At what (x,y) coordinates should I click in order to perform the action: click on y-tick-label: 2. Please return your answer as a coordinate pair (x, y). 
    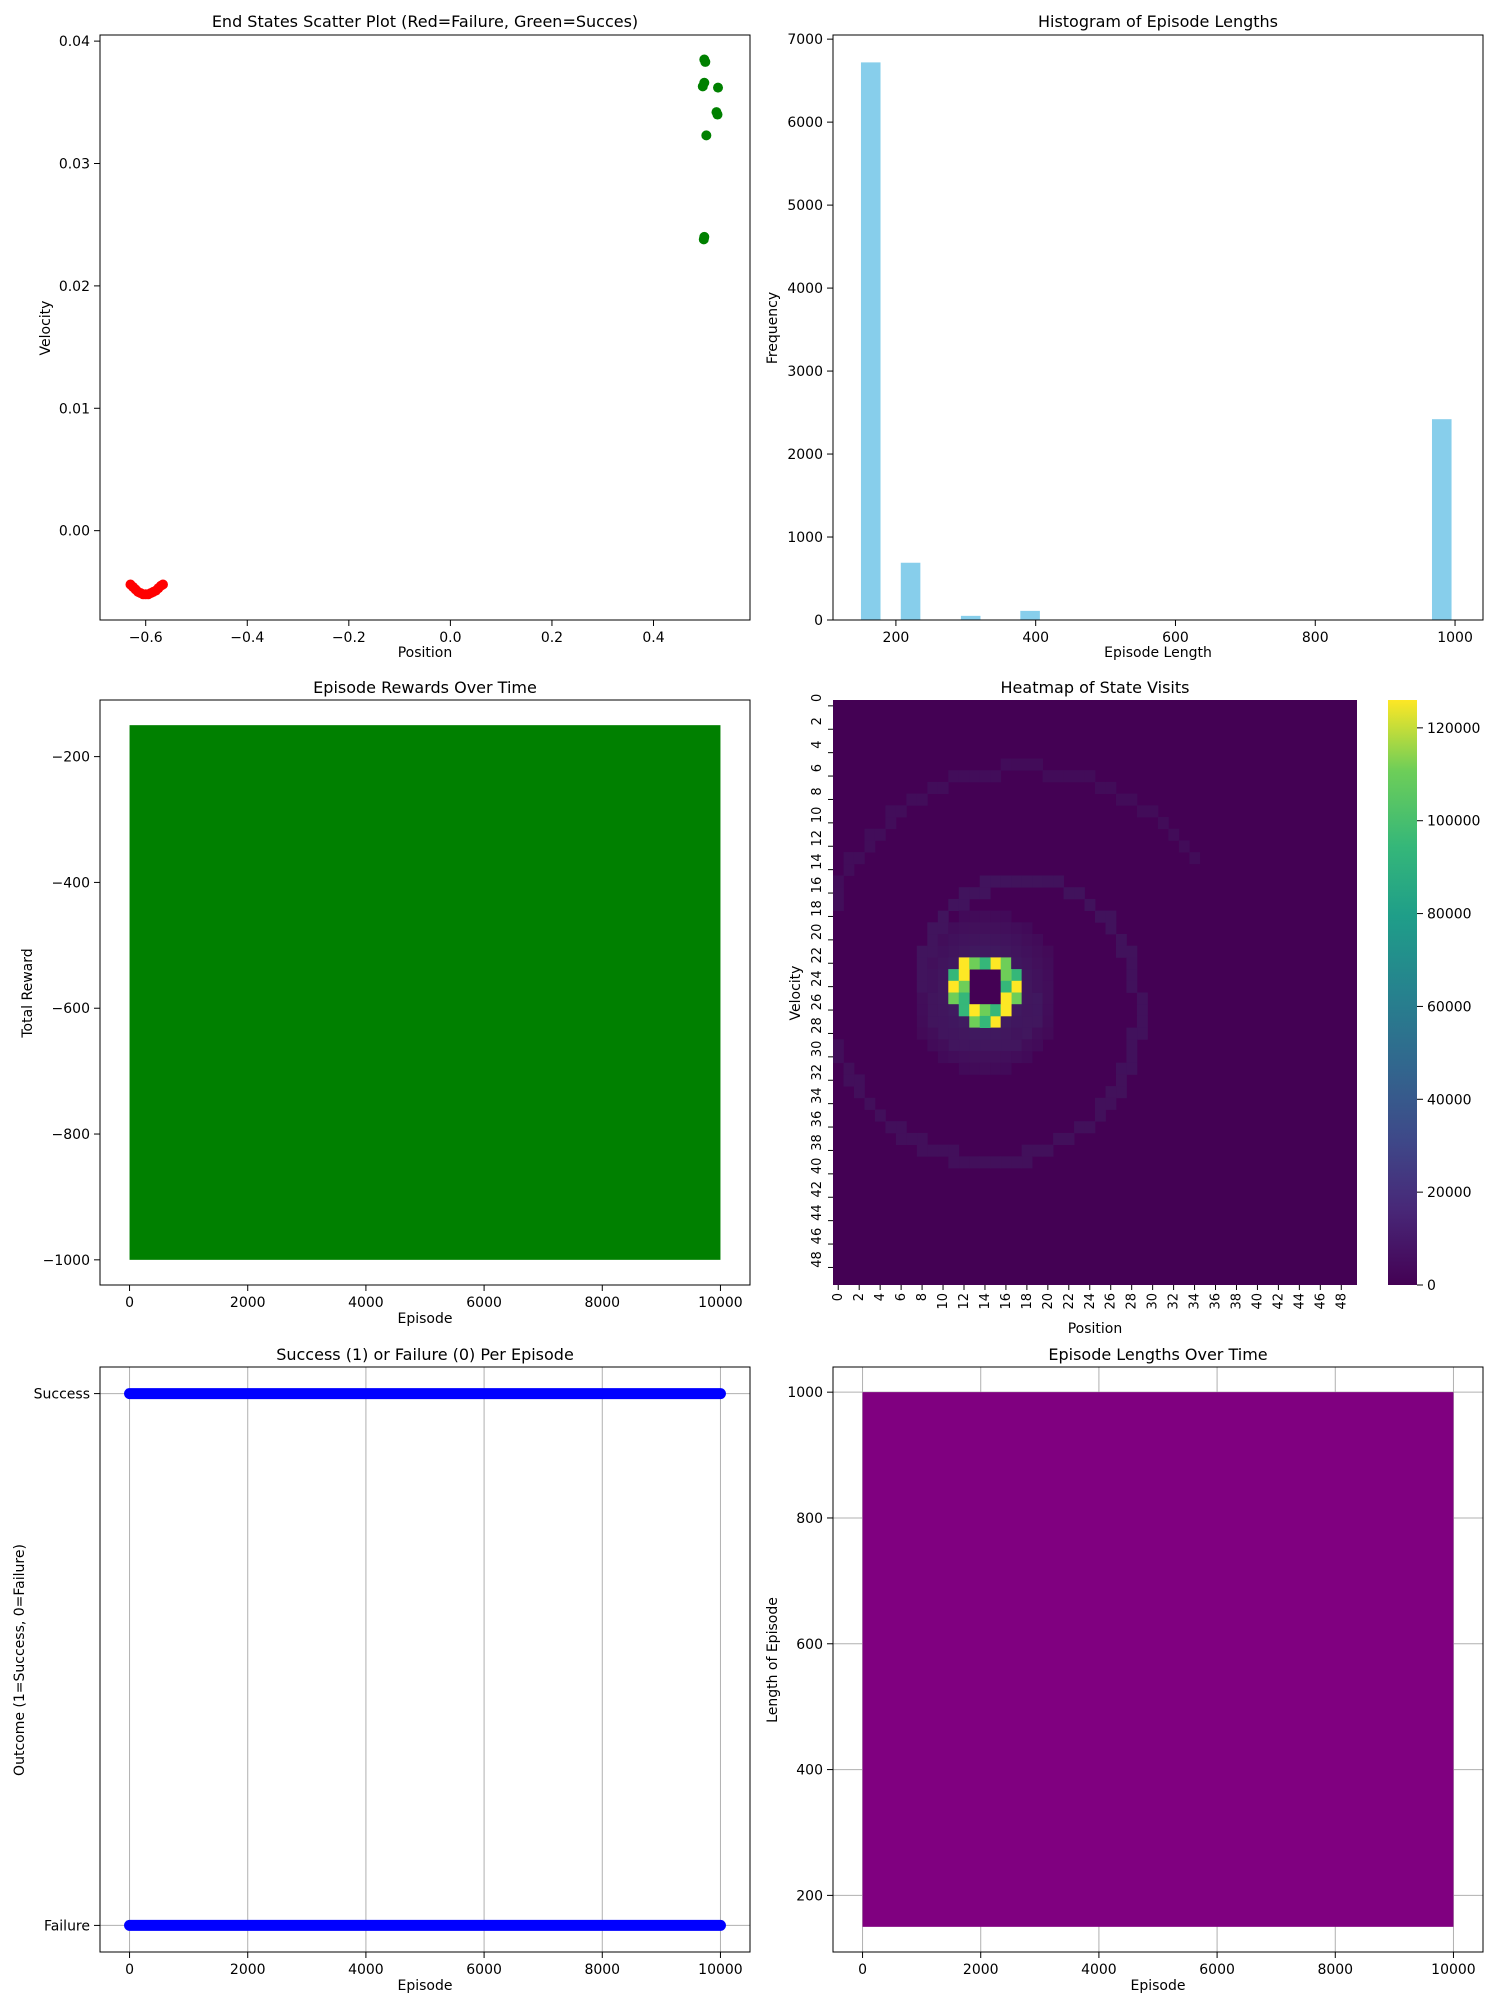
    Looking at the image, I should click on (817, 721).